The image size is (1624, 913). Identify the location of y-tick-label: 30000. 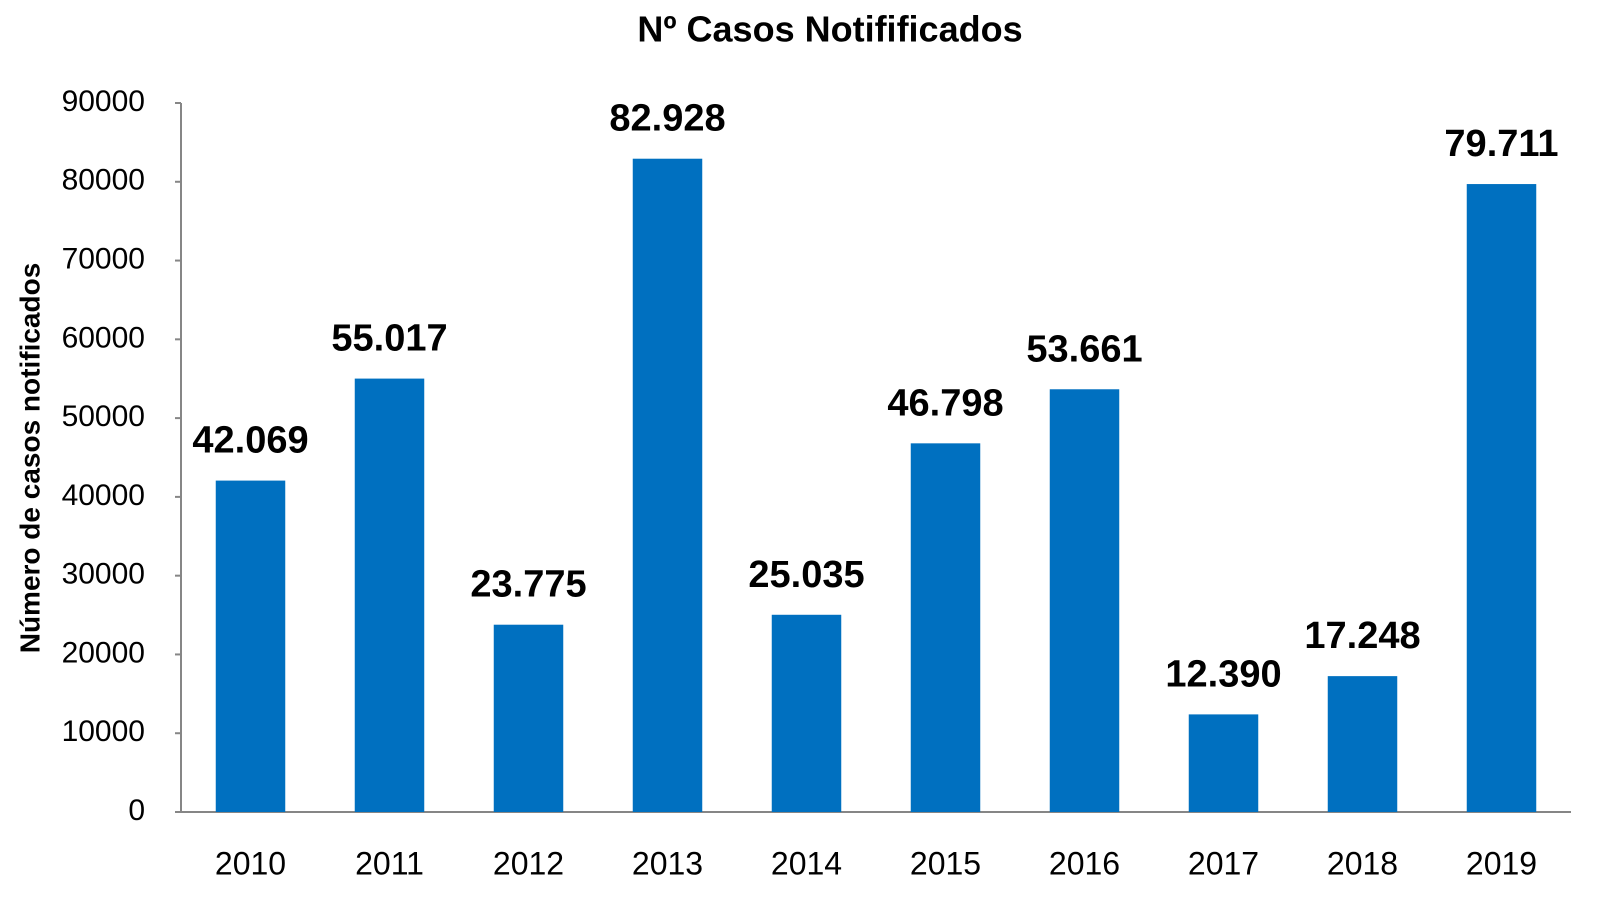
(103, 574).